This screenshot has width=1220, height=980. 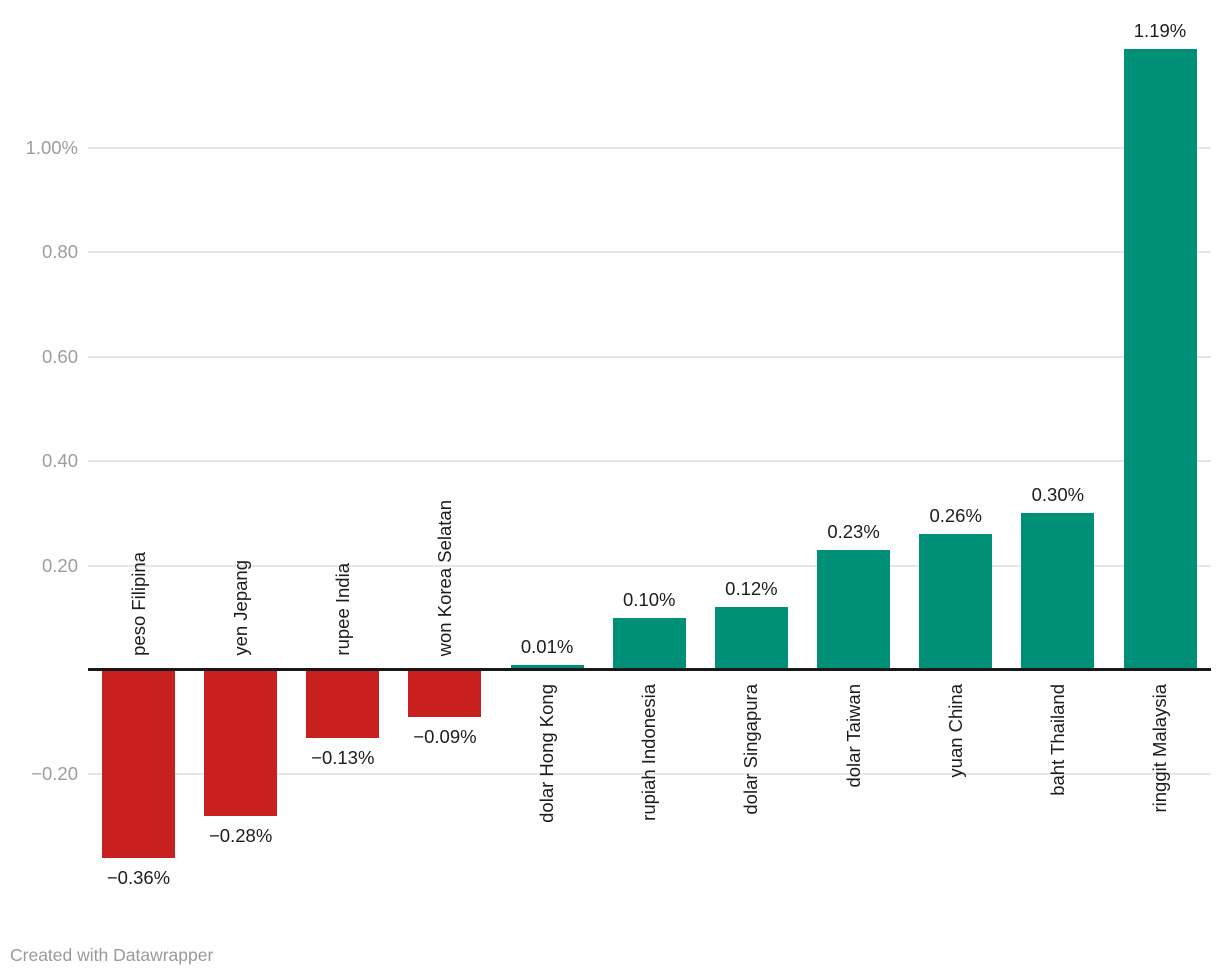 What do you see at coordinates (1160, 359) in the screenshot?
I see `bar-ringgit-malaysia` at bounding box center [1160, 359].